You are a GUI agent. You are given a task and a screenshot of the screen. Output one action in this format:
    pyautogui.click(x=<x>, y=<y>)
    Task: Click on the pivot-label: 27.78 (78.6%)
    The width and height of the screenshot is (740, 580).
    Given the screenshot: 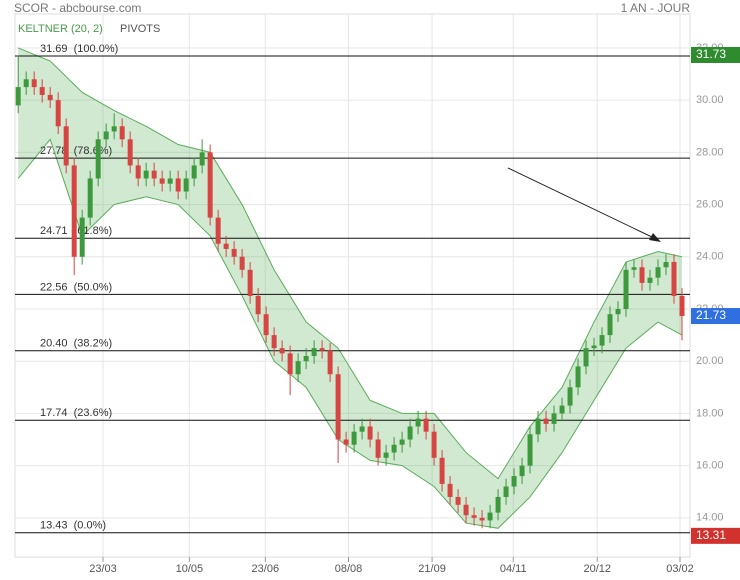 What is the action you would take?
    pyautogui.click(x=76, y=151)
    